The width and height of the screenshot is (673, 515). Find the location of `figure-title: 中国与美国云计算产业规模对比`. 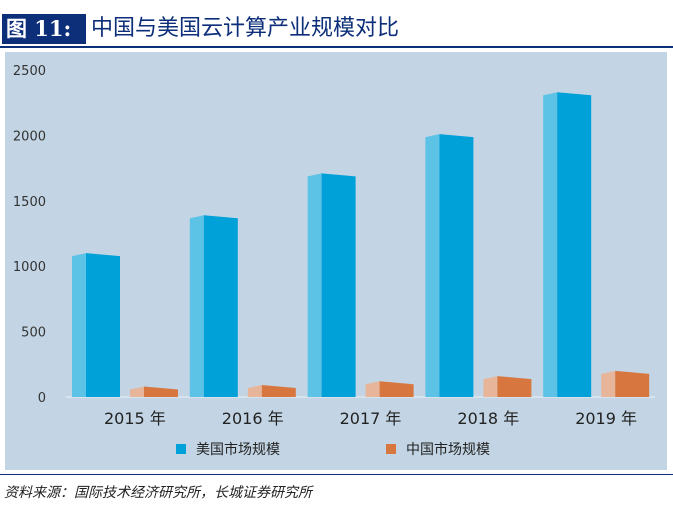

figure-title: 中国与美国云计算产业规模对比 is located at coordinates (245, 28).